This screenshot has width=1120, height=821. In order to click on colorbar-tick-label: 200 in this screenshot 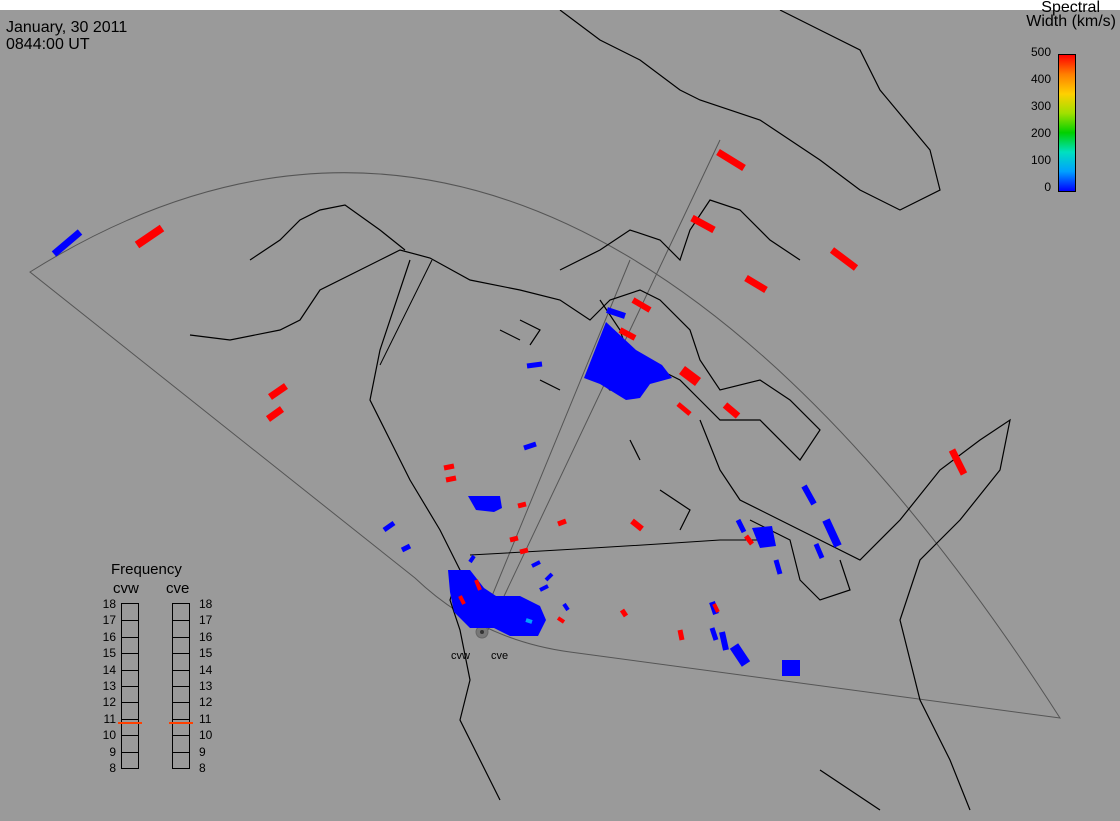, I will do `click(1040, 133)`.